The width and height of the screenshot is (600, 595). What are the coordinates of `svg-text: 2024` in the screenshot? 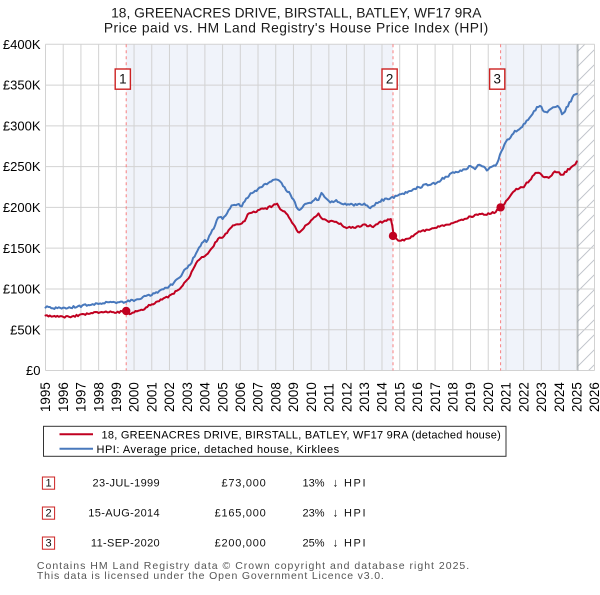 It's located at (559, 397).